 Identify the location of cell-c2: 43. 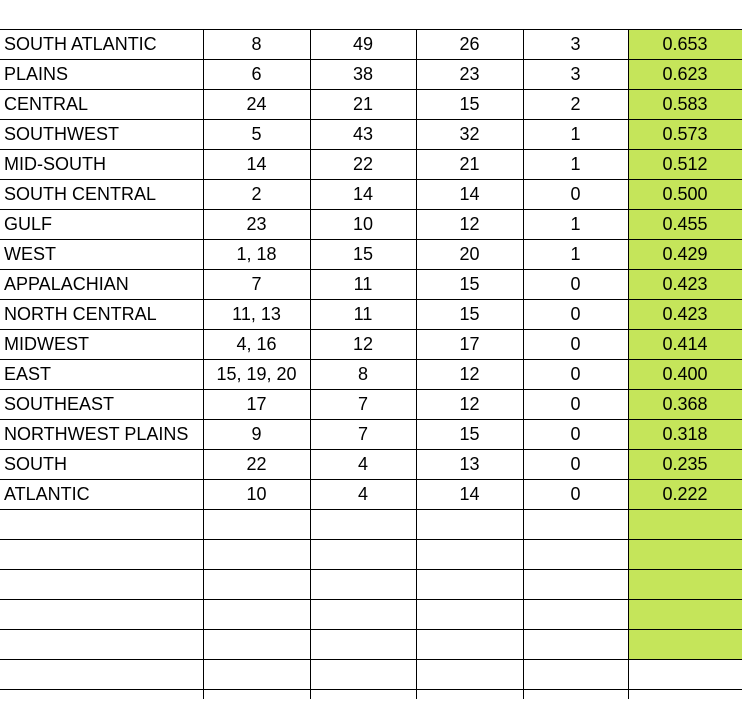
(363, 134).